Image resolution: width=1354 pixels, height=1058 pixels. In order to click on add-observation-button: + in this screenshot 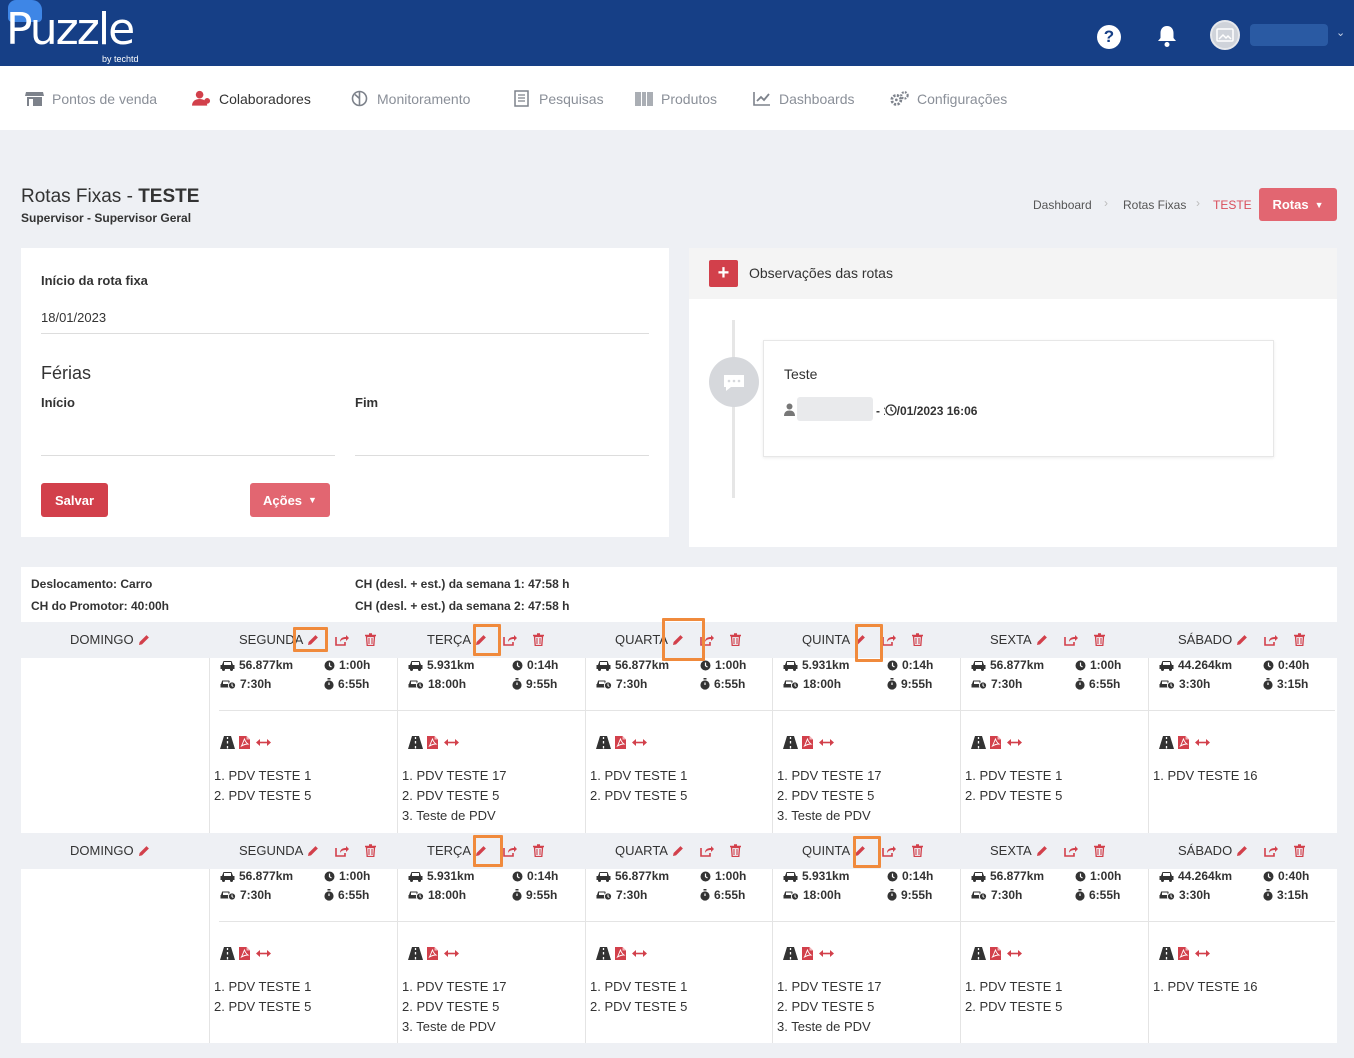, I will do `click(723, 273)`.